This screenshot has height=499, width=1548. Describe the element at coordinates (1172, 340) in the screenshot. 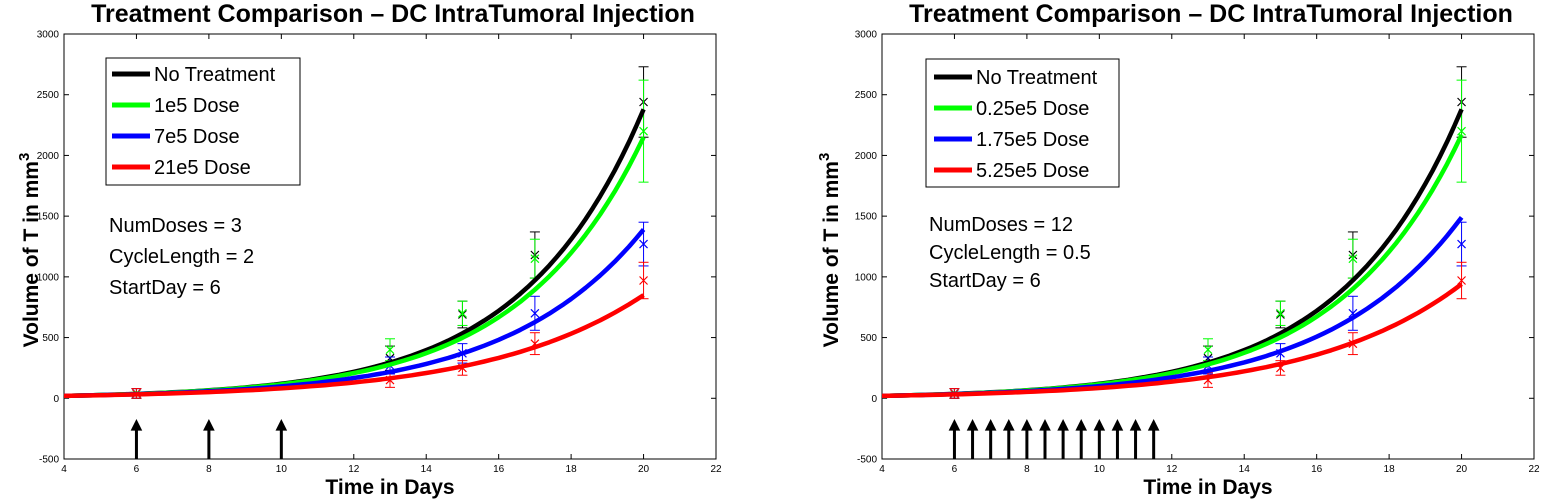

I see `series-line-5-25e5-dose` at that location.